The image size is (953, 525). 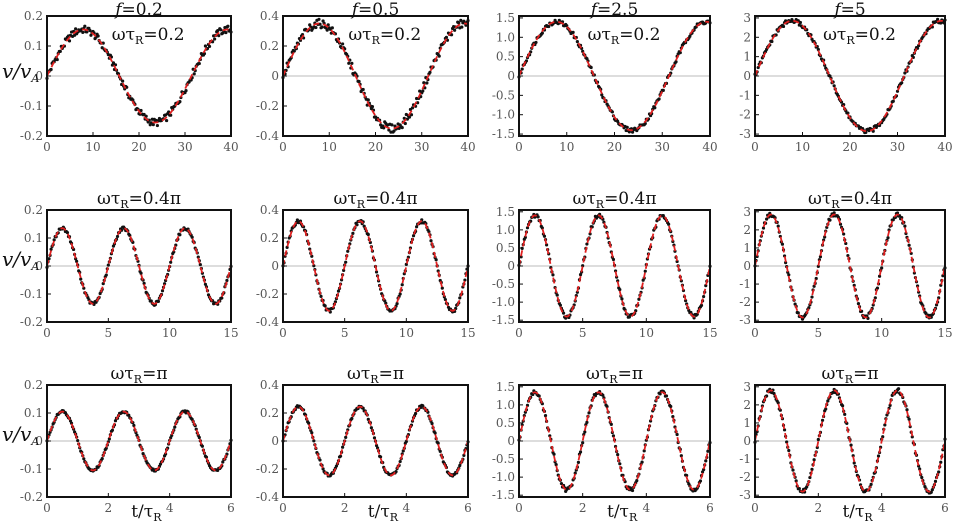 What do you see at coordinates (605, 264) in the screenshot?
I see `subplot-r1-c2: 0 5 10 15 -1.5 -1.0 -0.5 0 0.5 1.0 1.5 ωτR=0.4π` at bounding box center [605, 264].